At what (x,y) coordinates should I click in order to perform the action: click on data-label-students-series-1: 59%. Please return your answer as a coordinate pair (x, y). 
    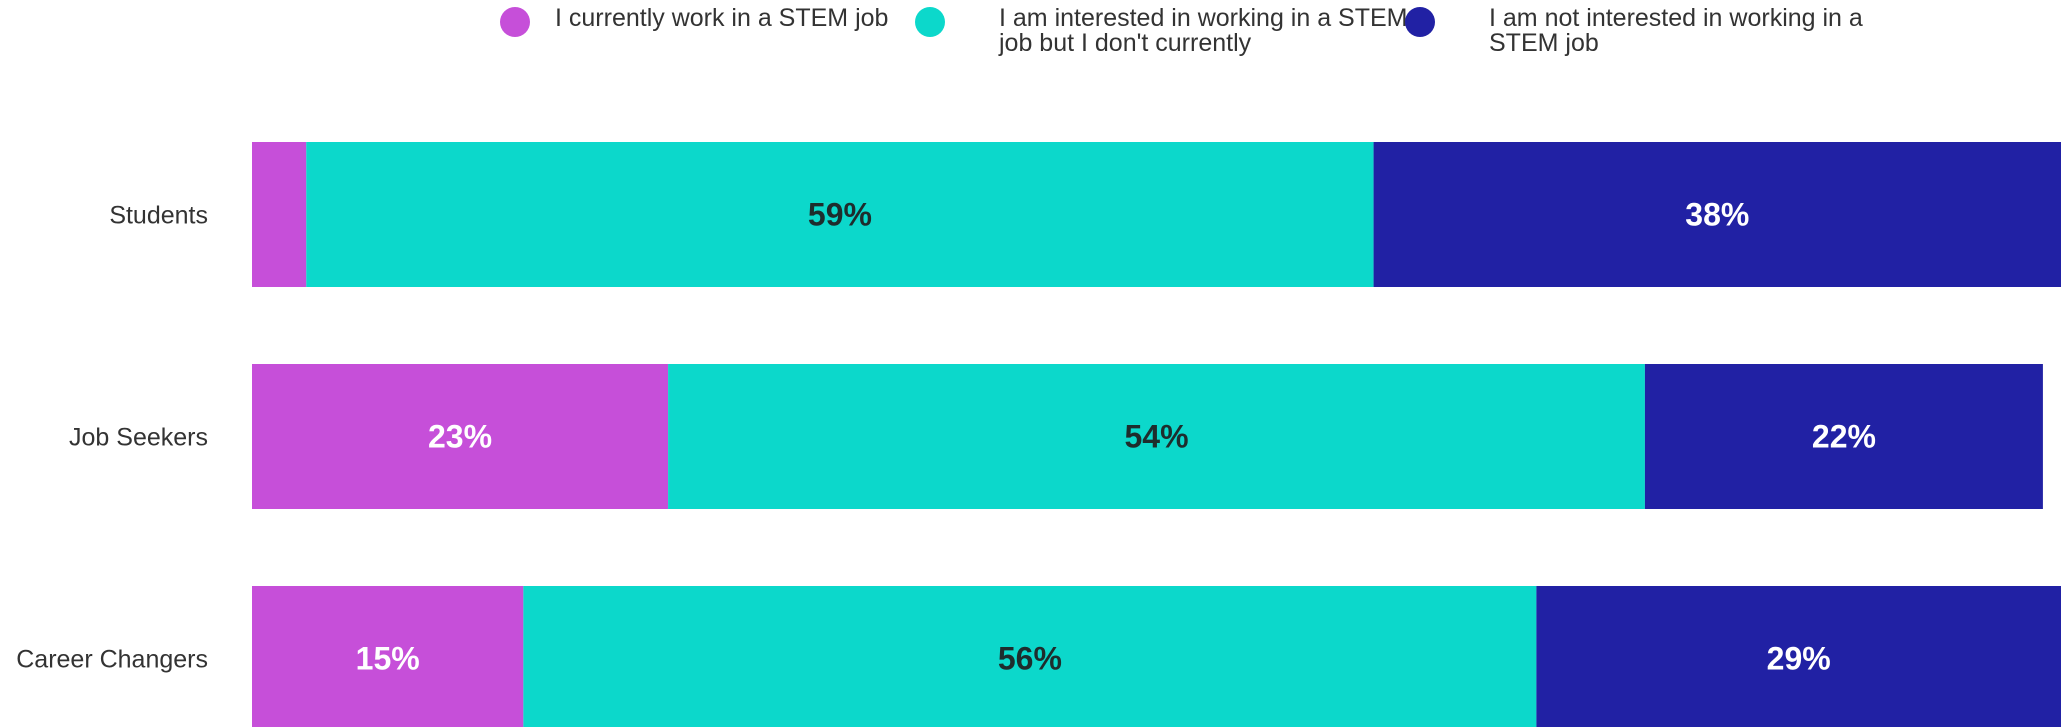
    Looking at the image, I should click on (840, 215).